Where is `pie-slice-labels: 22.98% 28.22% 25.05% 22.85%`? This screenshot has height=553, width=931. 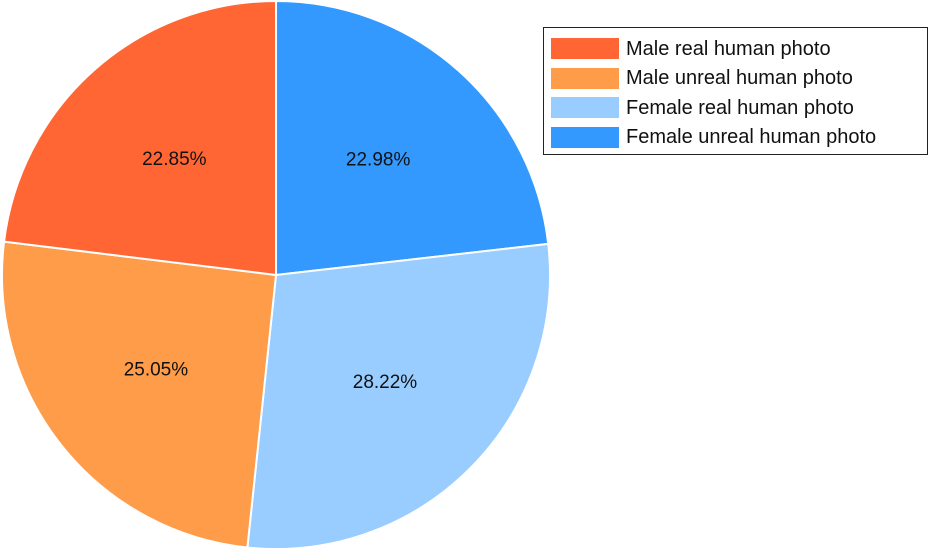
pie-slice-labels: 22.98% 28.22% 25.05% 22.85% is located at coordinates (271, 271).